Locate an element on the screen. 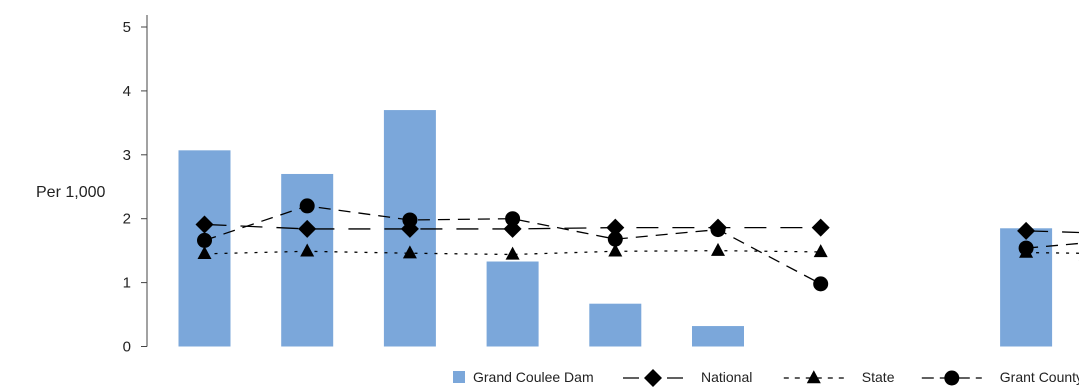 The height and width of the screenshot is (388, 1079). legend-swatch is located at coordinates (459, 377).